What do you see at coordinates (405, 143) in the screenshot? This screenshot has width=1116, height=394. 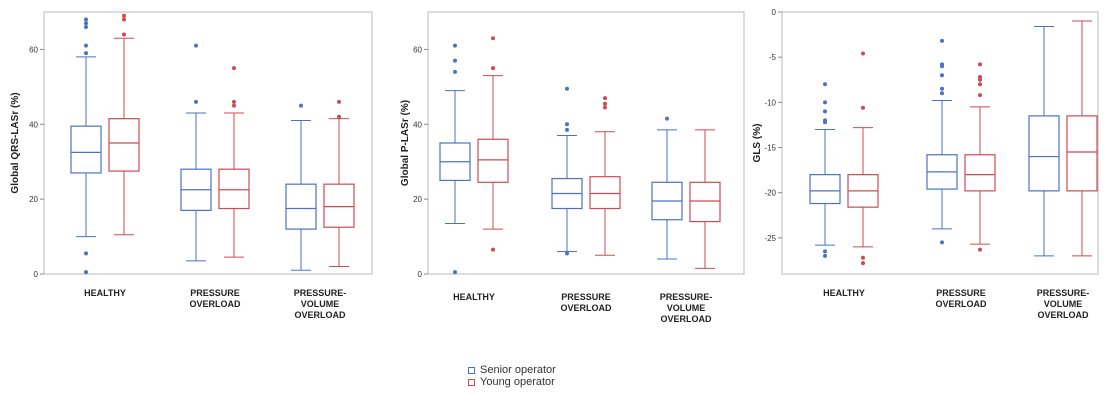 I see `y-axis-label: Global P-LASr (%)` at bounding box center [405, 143].